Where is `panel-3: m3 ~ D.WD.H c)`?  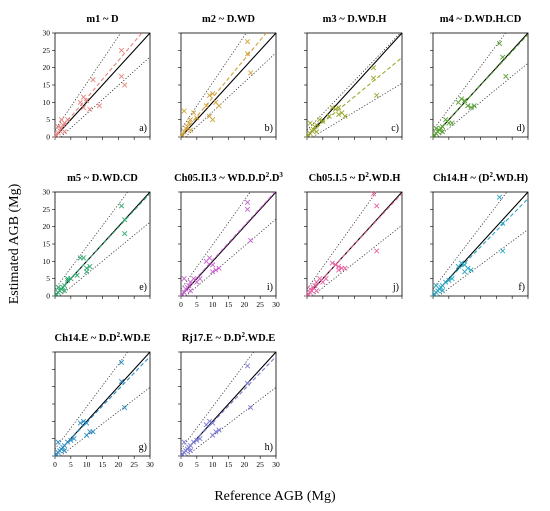 panel-3: m3 ~ D.WD.H c) is located at coordinates (353, 77).